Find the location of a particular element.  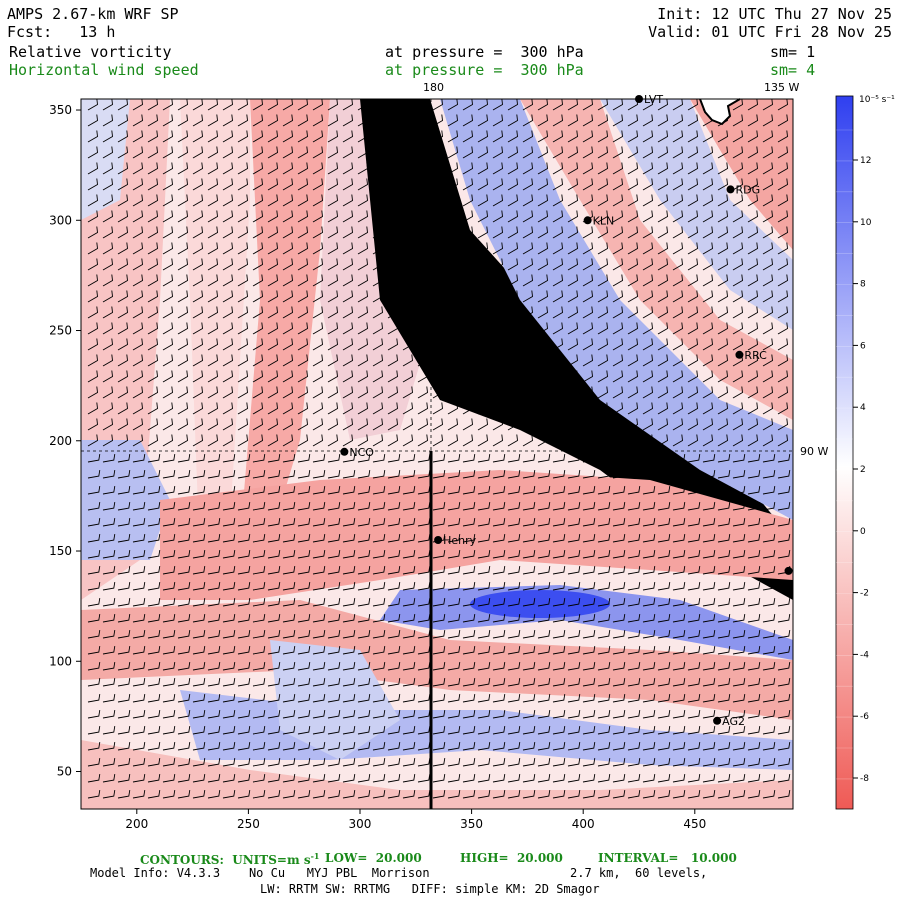

station-label: KLN is located at coordinates (604, 220).